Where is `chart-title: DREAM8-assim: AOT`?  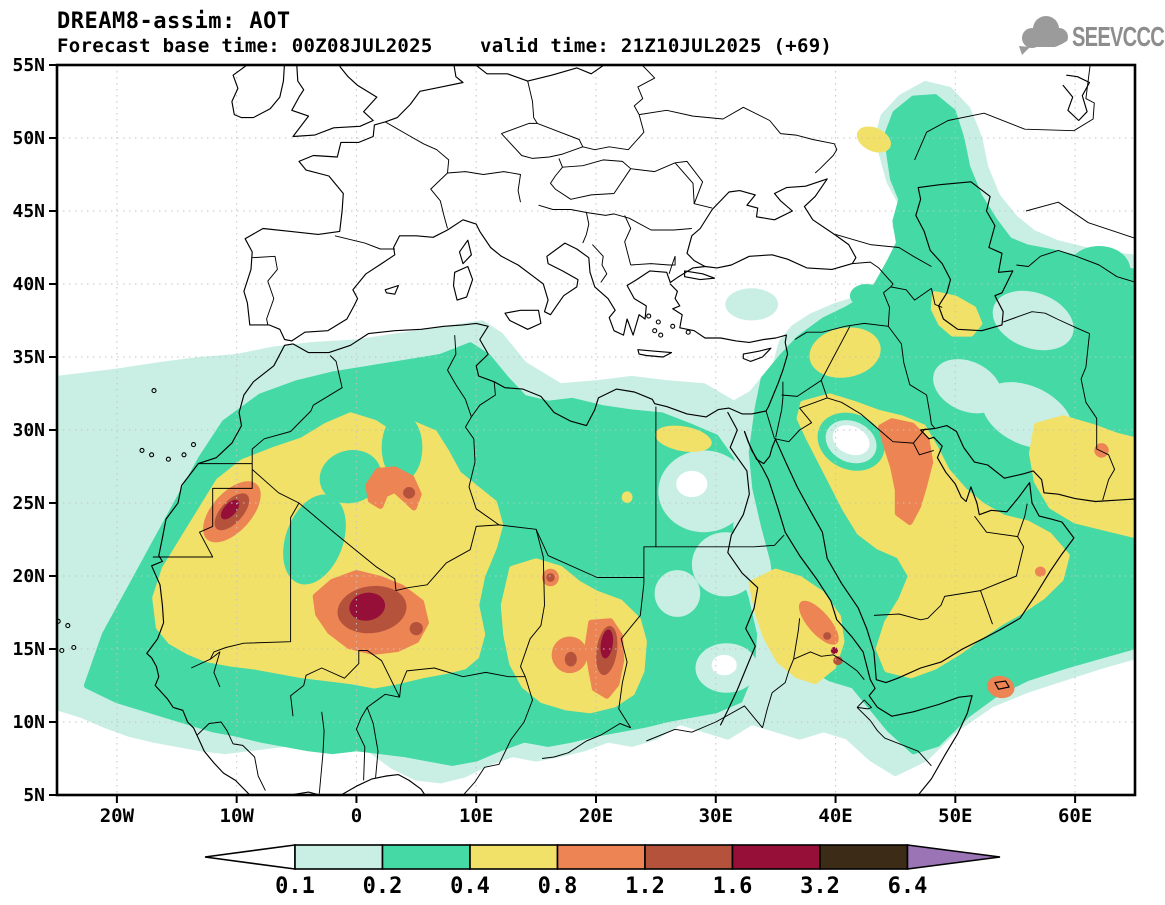
chart-title: DREAM8-assim: AOT is located at coordinates (174, 21).